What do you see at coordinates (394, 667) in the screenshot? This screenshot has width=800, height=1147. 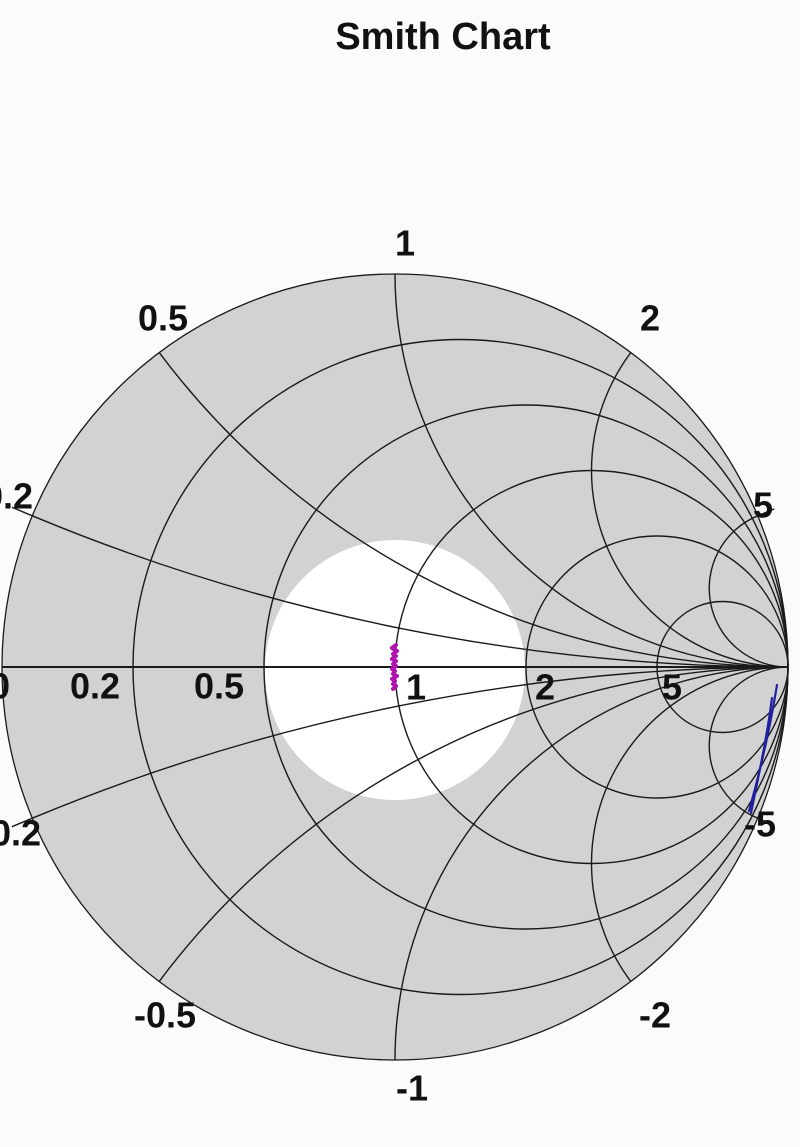 I see `data-series-matched-point-cluster` at bounding box center [394, 667].